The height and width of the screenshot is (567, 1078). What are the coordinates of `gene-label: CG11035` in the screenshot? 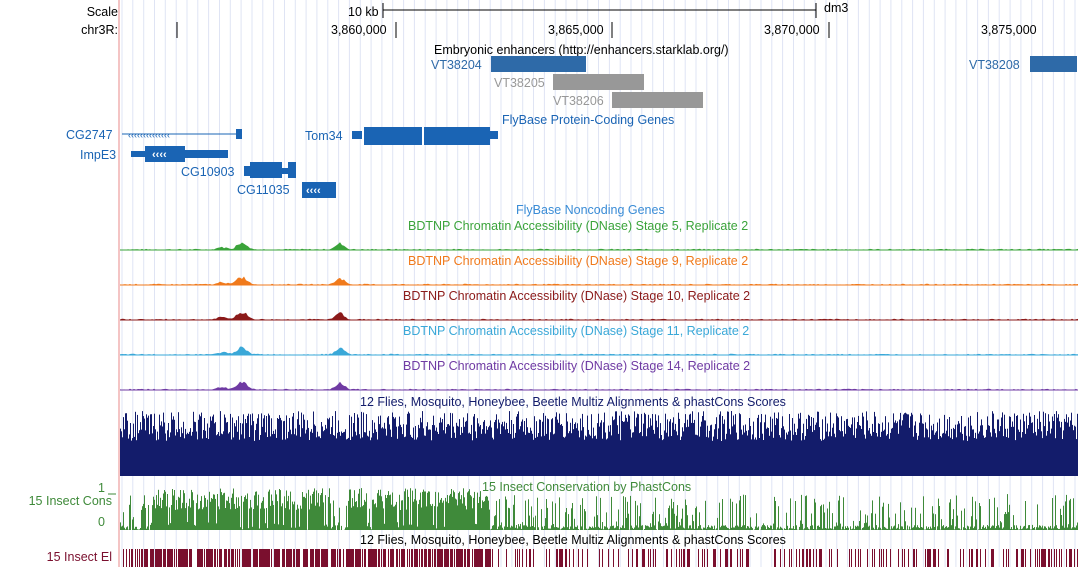 It's located at (263, 190).